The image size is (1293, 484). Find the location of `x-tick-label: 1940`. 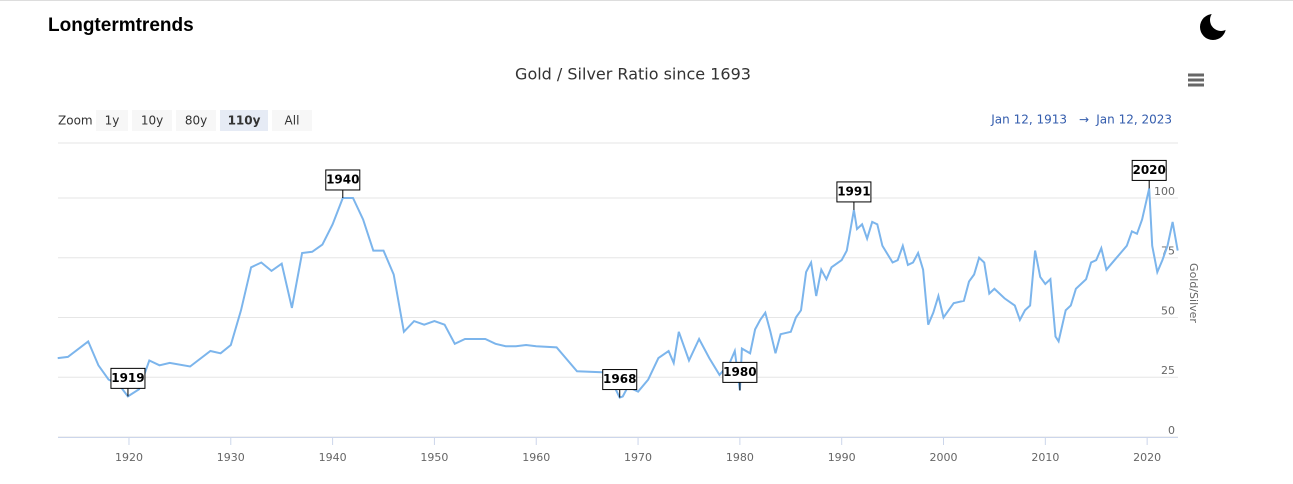

x-tick-label: 1940 is located at coordinates (333, 457).